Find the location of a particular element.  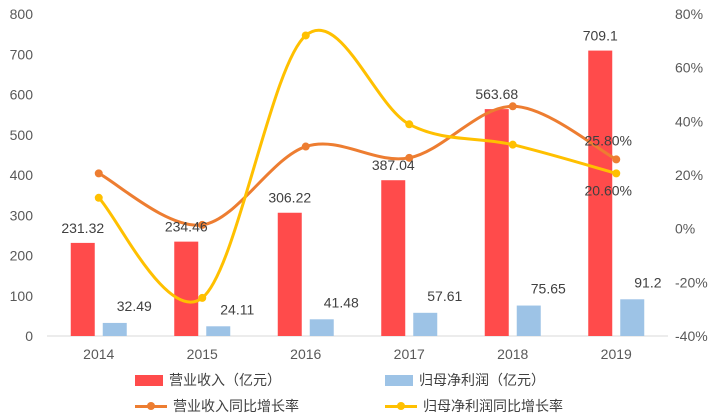

right-axis: -40% -20% 0% 20% 40% 60% 80% is located at coordinates (691, 175).